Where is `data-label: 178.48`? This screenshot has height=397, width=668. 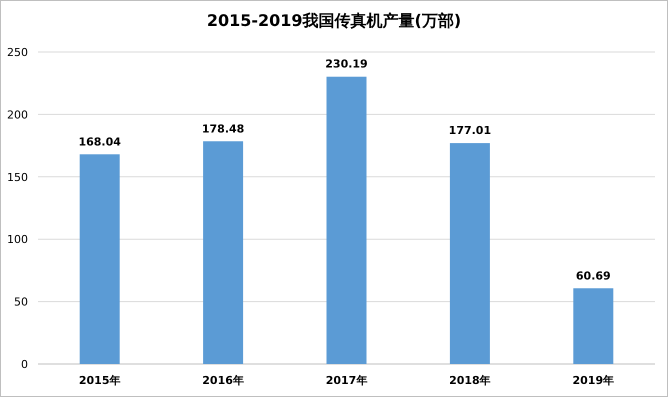 data-label: 178.48 is located at coordinates (223, 129).